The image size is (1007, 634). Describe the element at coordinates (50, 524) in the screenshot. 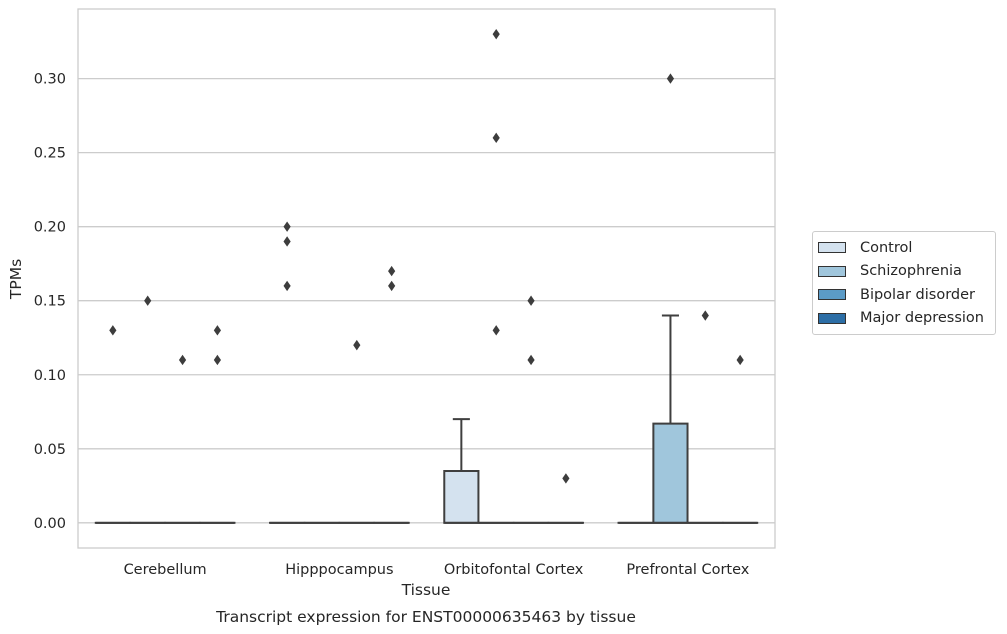

I see `y-tick-label: 0.00` at that location.